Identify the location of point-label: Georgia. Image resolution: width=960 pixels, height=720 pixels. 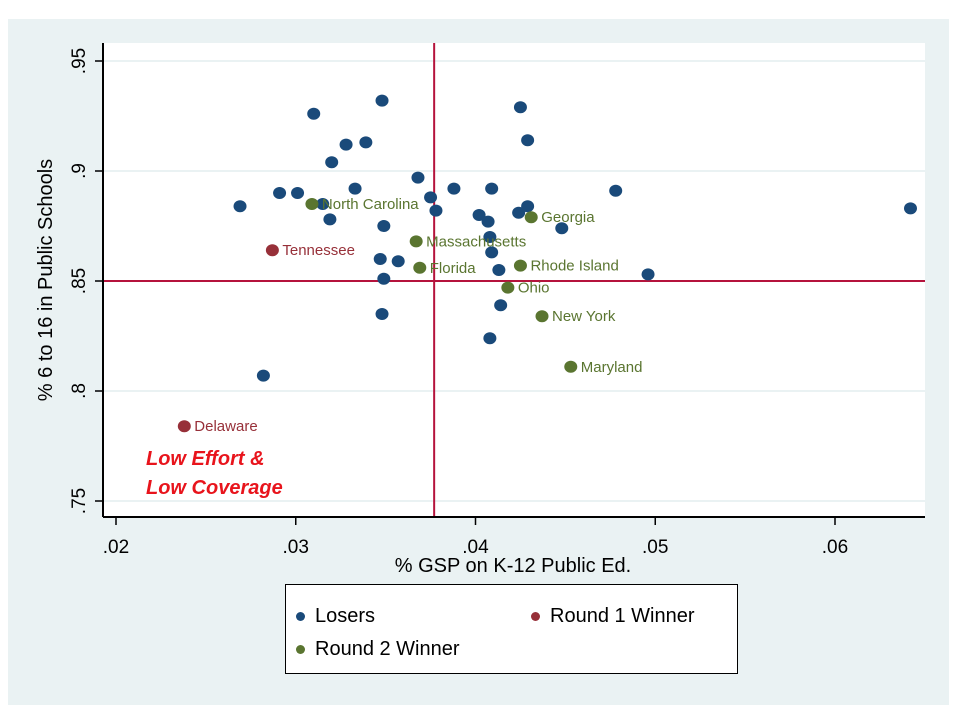
(568, 217).